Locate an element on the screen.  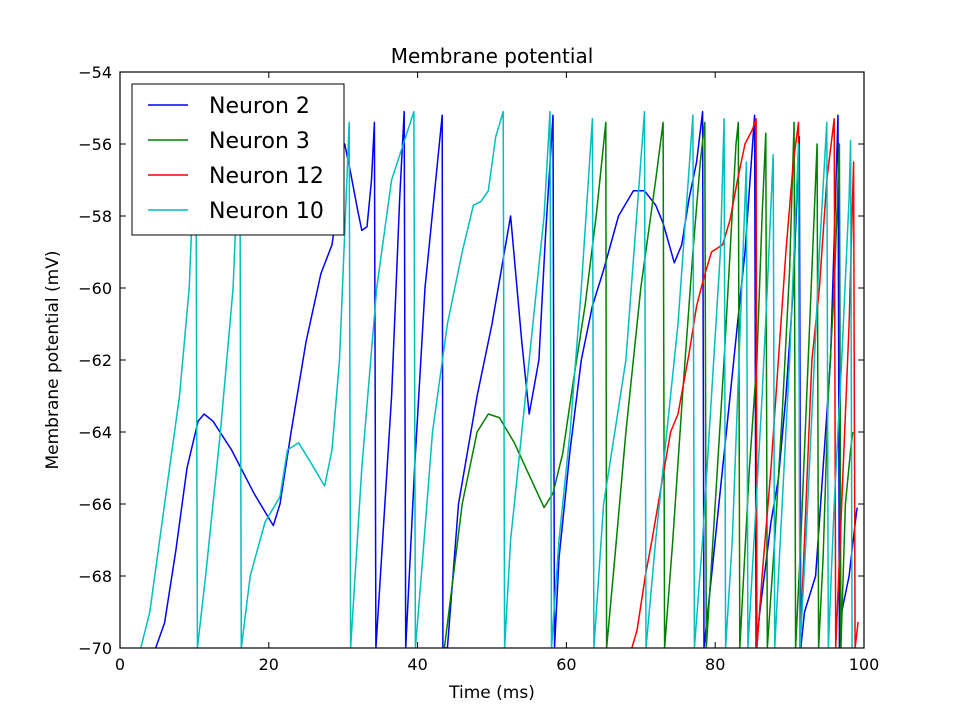
y-tick-label: −70 is located at coordinates (95, 648).